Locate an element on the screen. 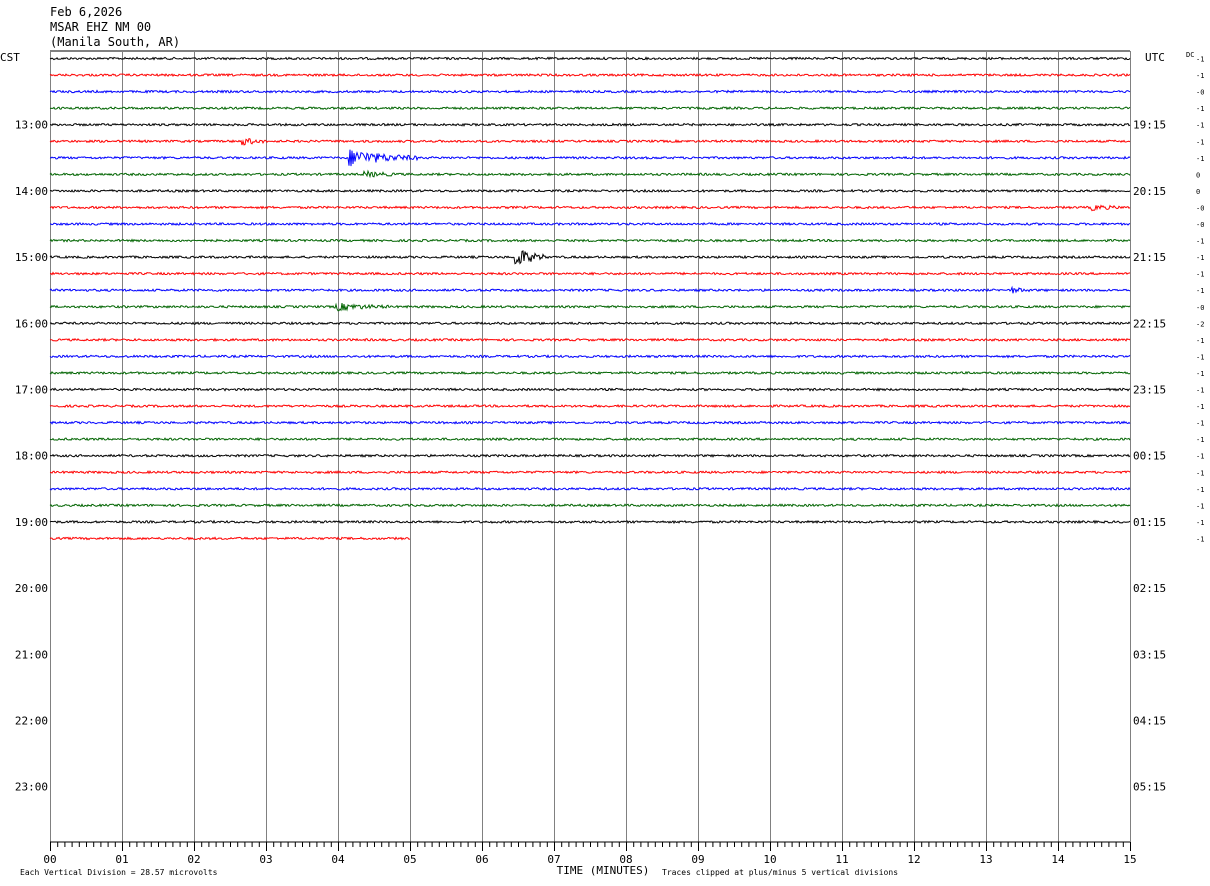 The height and width of the screenshot is (886, 1210). right-hour-label: 21:15 is located at coordinates (1149, 257).